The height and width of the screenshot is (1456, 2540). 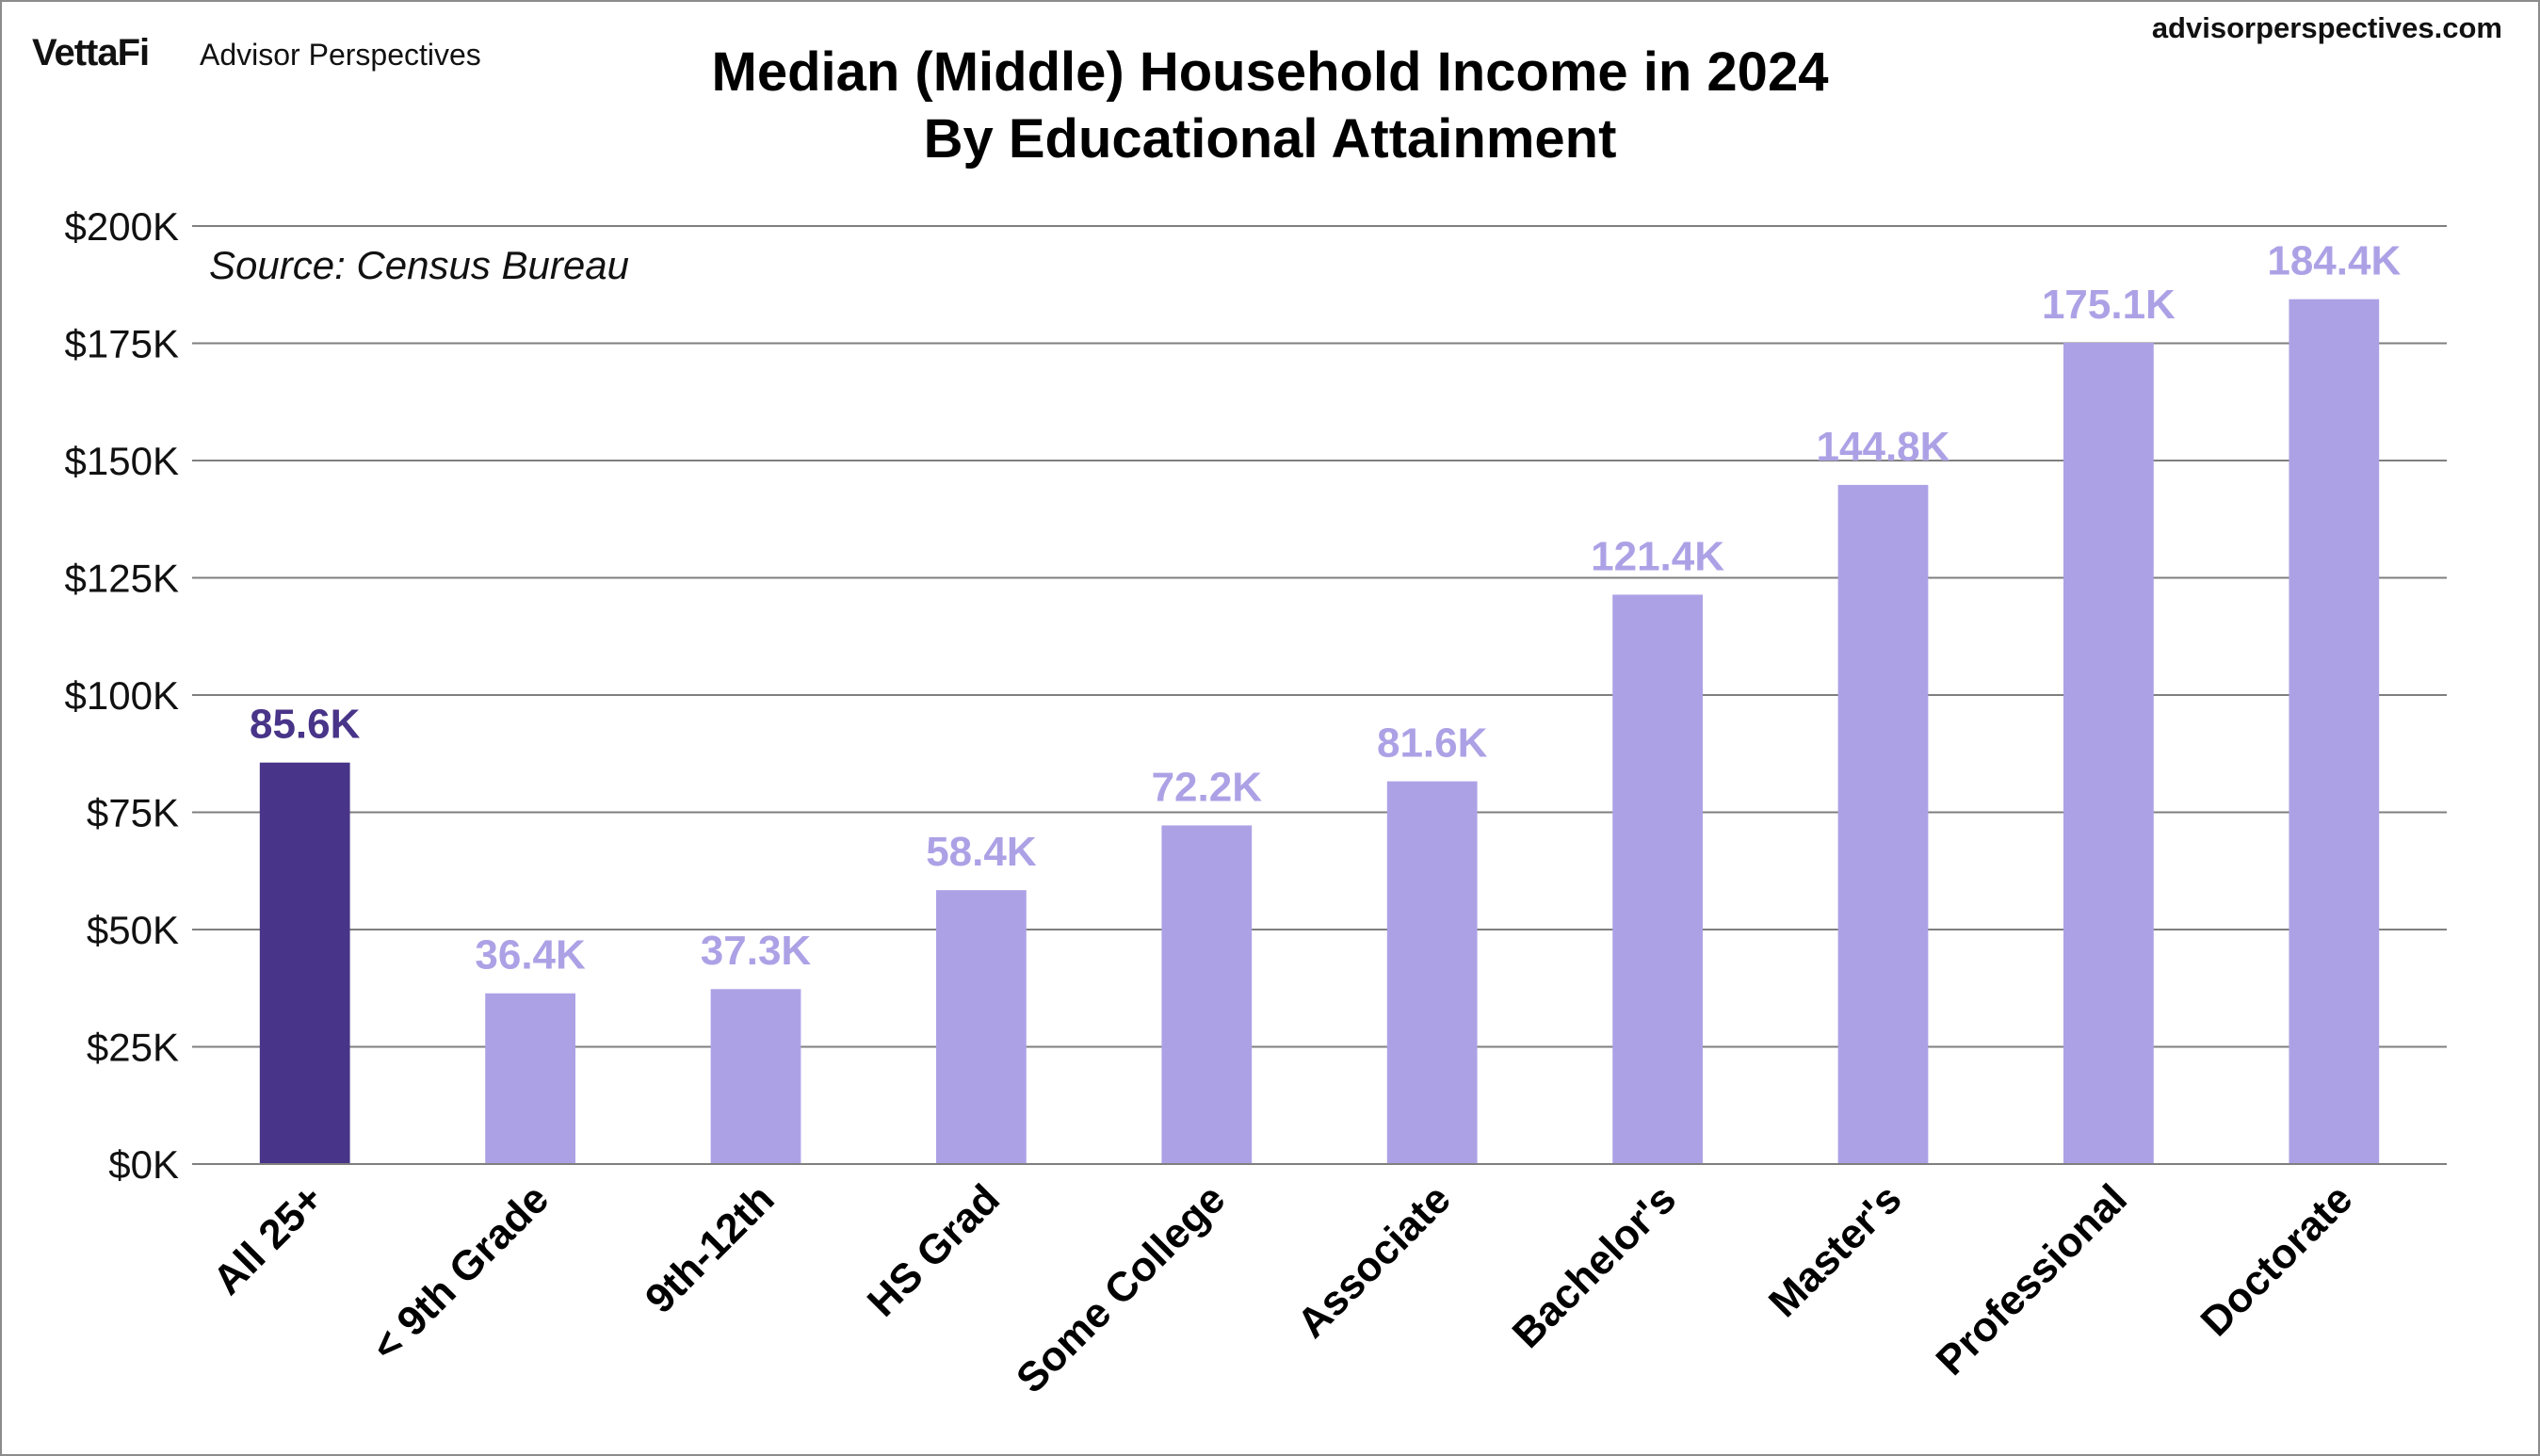 I want to click on data-label: 184.4K, so click(x=2334, y=261).